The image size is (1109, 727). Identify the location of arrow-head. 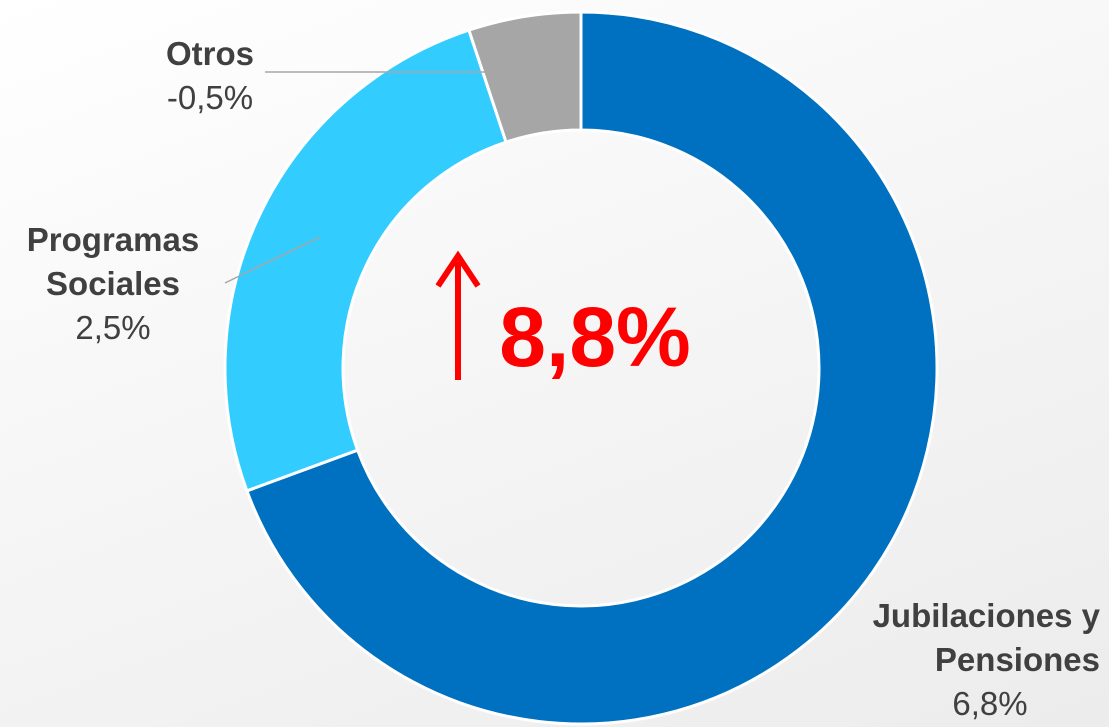
(458, 269).